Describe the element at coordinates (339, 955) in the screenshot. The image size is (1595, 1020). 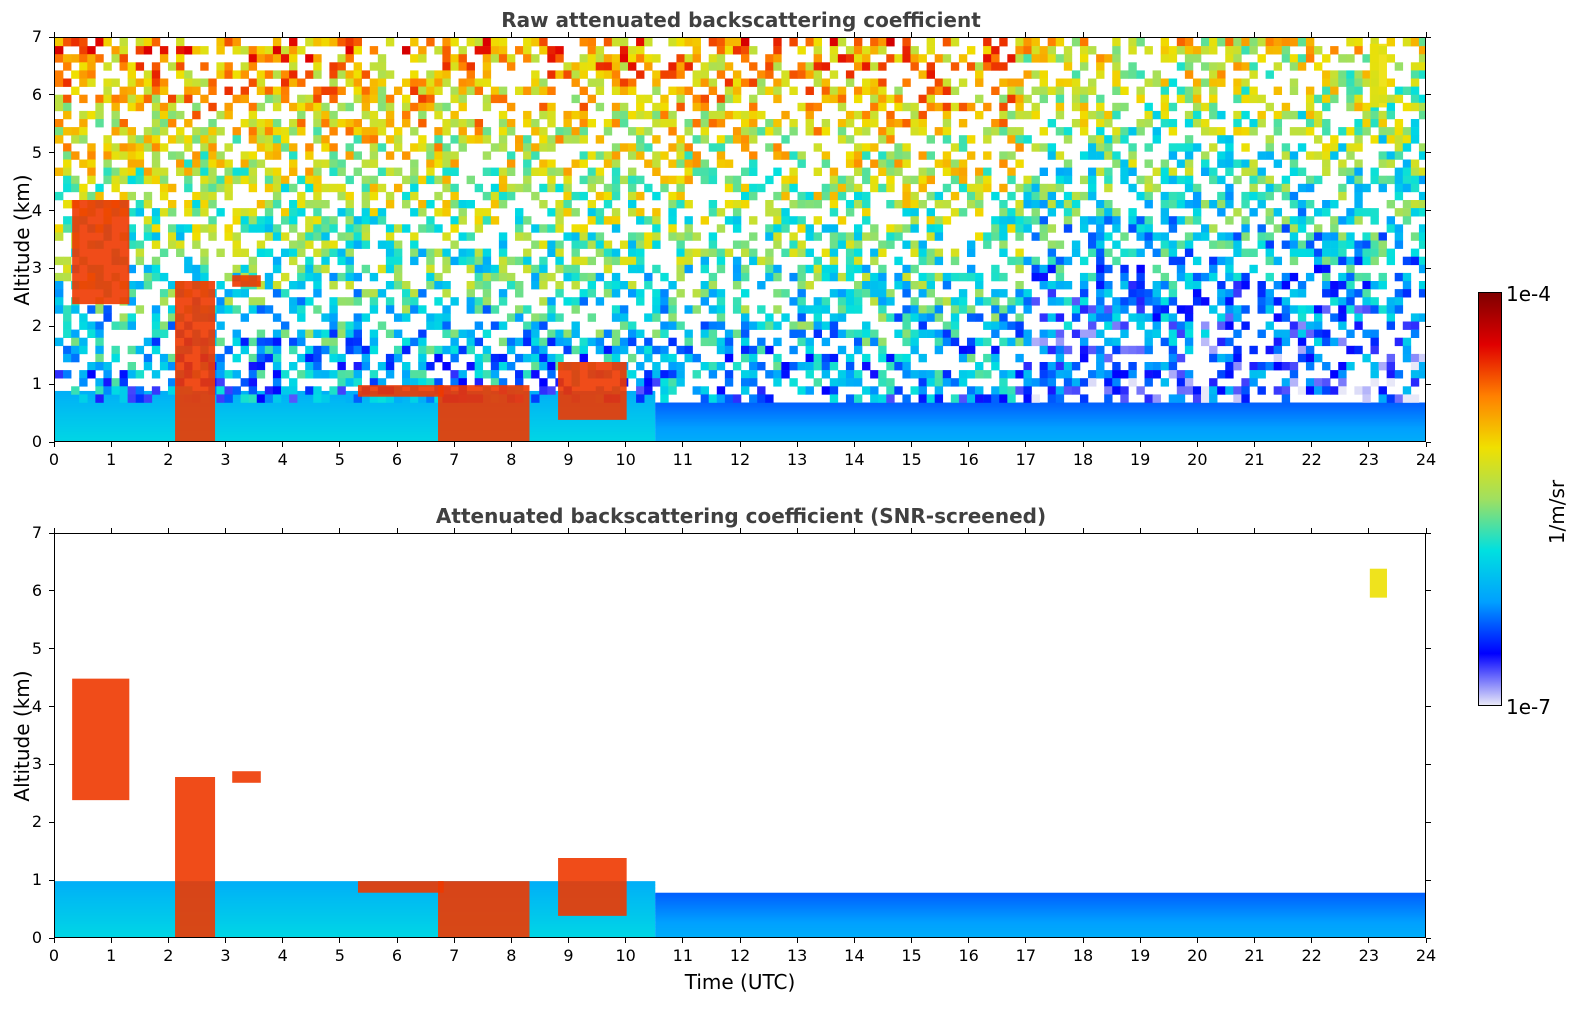
I see `bottom-x-tick-label: 5` at that location.